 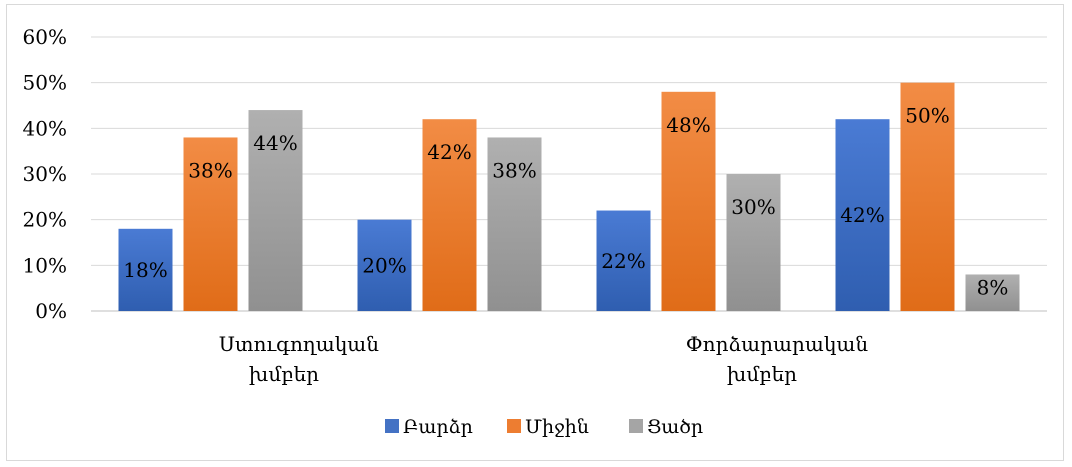 I want to click on y-tick-label: 20%, so click(x=45, y=220).